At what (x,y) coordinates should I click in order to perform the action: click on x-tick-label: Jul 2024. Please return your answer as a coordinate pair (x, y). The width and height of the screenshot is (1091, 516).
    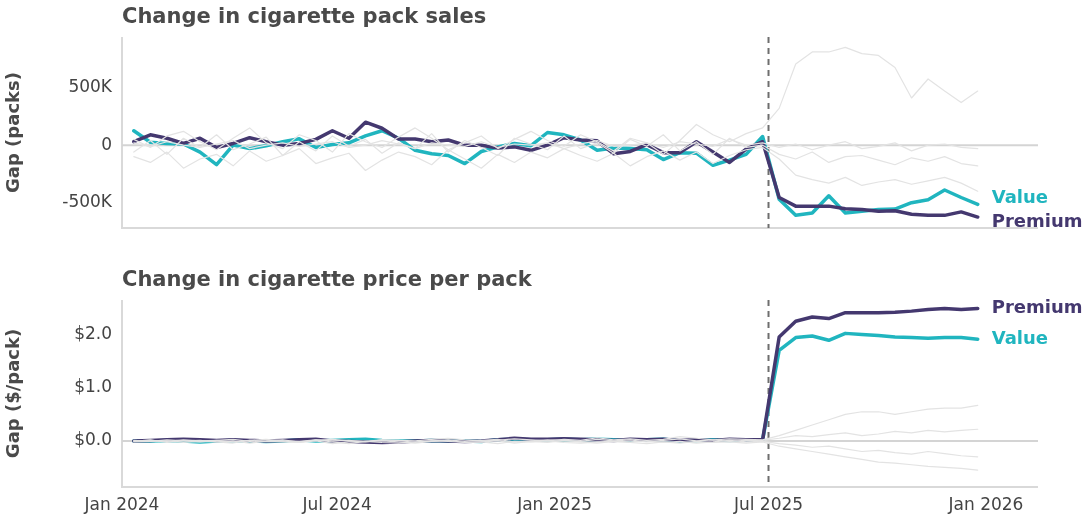
    Looking at the image, I should click on (336, 503).